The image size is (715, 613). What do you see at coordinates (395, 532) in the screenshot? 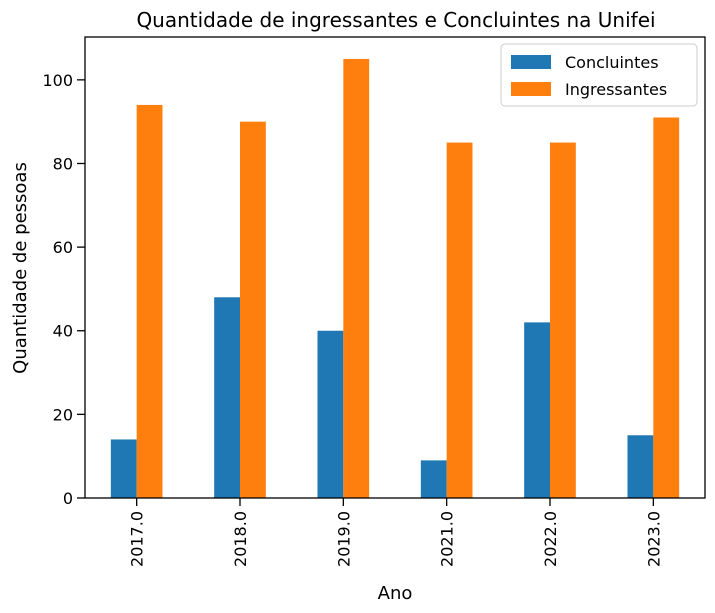
I see `x-axis-ticks: 2017.0 2018.0 2019.0 2021.0 2022.0 2023.0` at bounding box center [395, 532].